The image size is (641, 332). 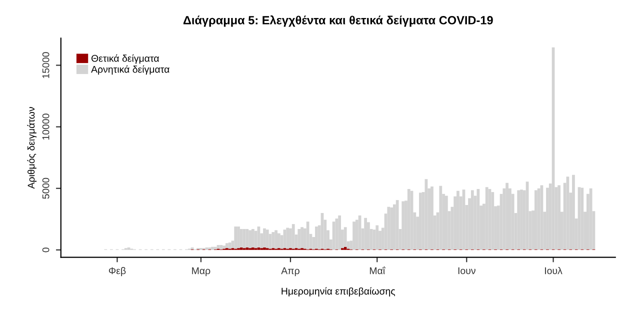 What do you see at coordinates (46, 188) in the screenshot?
I see `y-tick-label: 5000` at bounding box center [46, 188].